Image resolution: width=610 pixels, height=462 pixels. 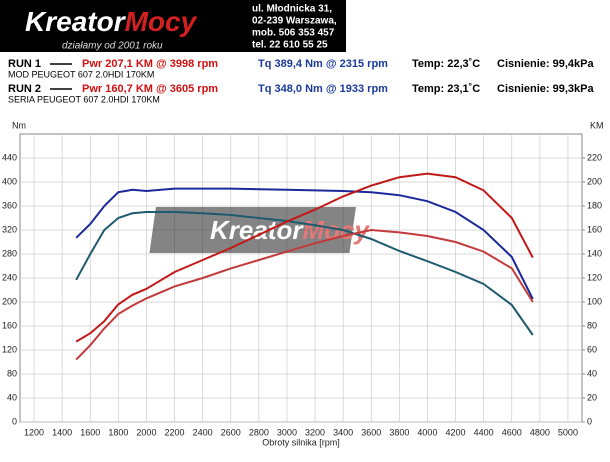 What do you see at coordinates (90, 432) in the screenshot?
I see `x-tick-label: 1600` at bounding box center [90, 432].